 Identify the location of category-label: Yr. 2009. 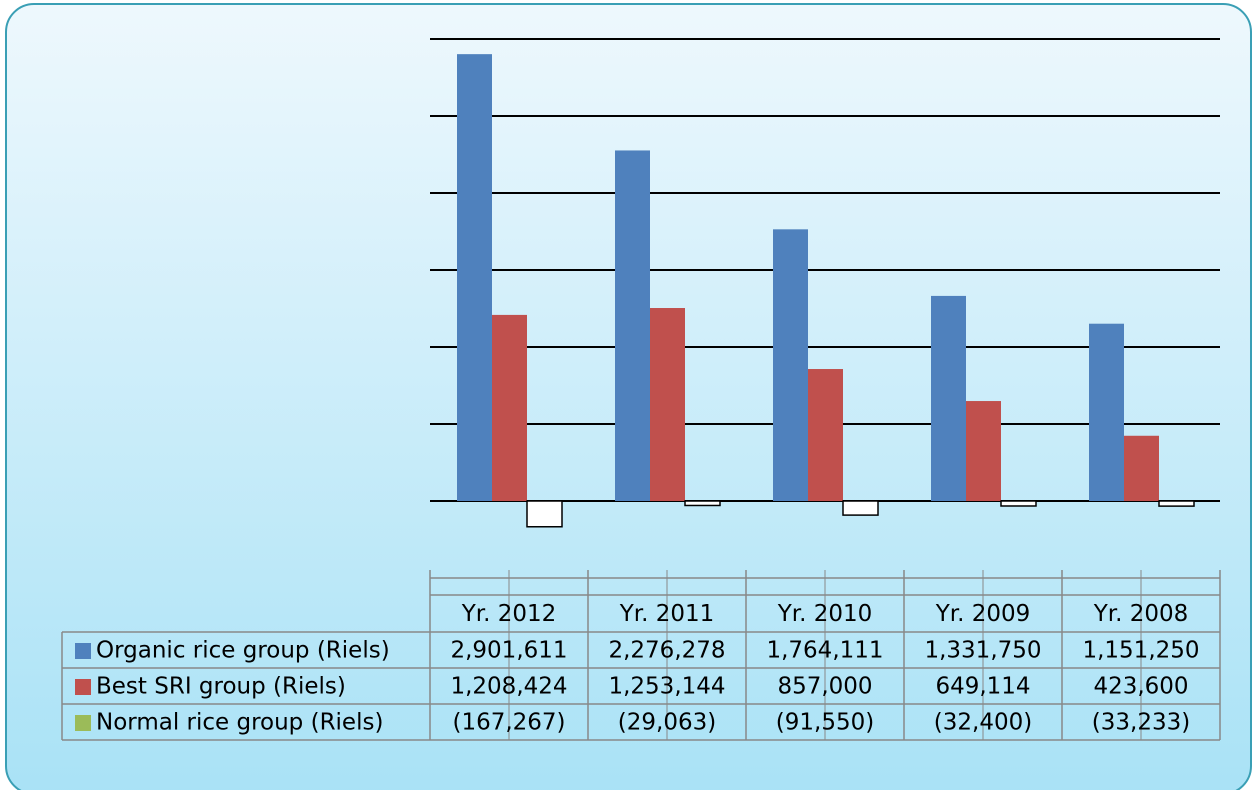
(983, 614).